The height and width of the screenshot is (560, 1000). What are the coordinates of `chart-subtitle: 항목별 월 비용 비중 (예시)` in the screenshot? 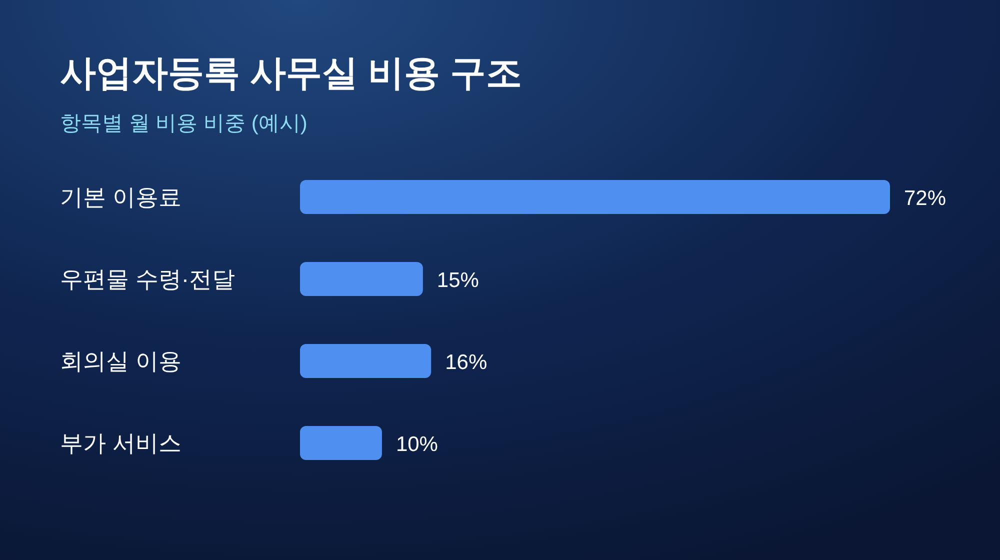 It's located at (184, 123).